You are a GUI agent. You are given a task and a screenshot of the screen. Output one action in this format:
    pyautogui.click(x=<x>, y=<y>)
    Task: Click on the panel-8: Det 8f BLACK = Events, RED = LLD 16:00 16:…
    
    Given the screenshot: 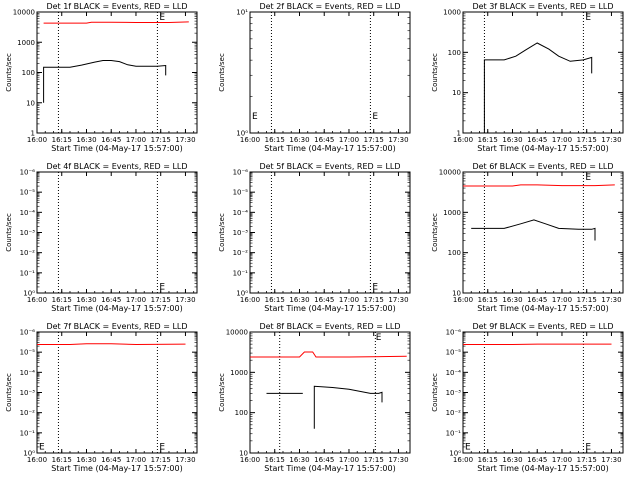 What is the action you would take?
    pyautogui.click(x=314, y=397)
    